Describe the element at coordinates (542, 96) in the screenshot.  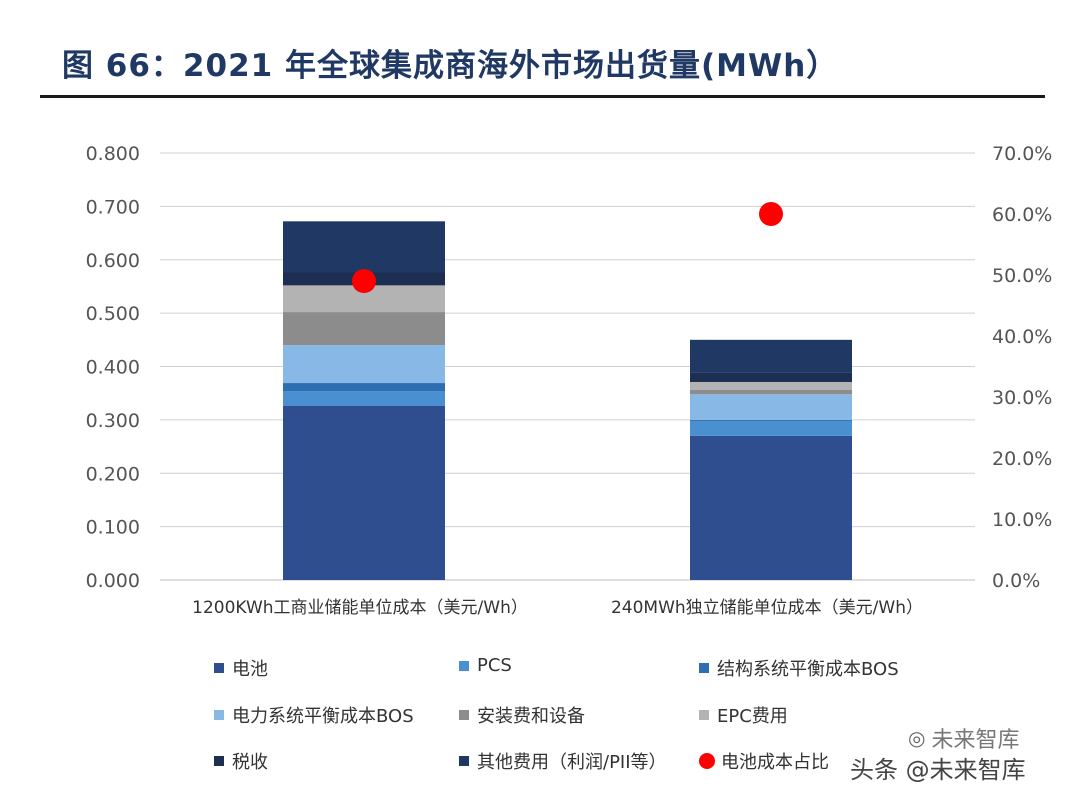
I see `title-divider` at that location.